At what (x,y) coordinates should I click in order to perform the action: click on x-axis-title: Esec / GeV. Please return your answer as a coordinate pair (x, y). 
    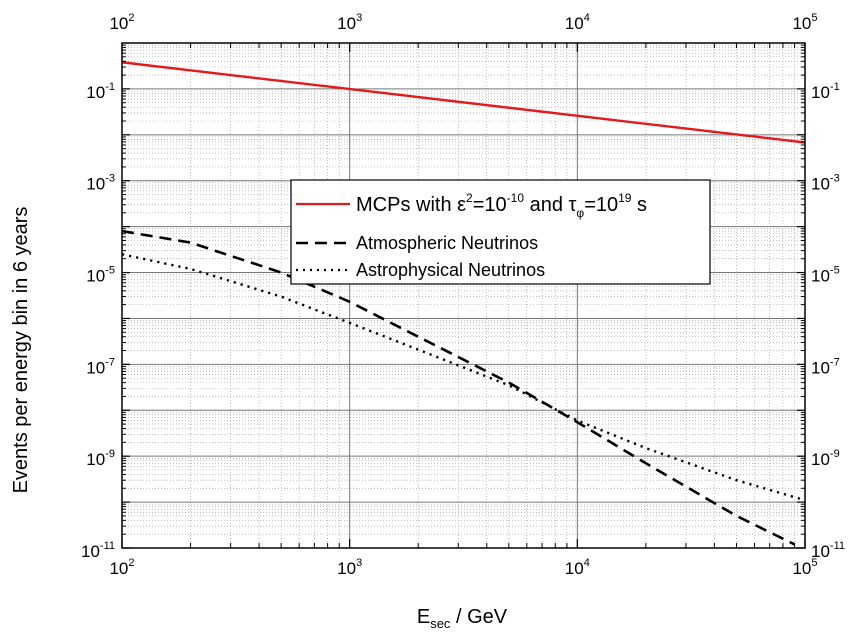
    Looking at the image, I should click on (462, 618).